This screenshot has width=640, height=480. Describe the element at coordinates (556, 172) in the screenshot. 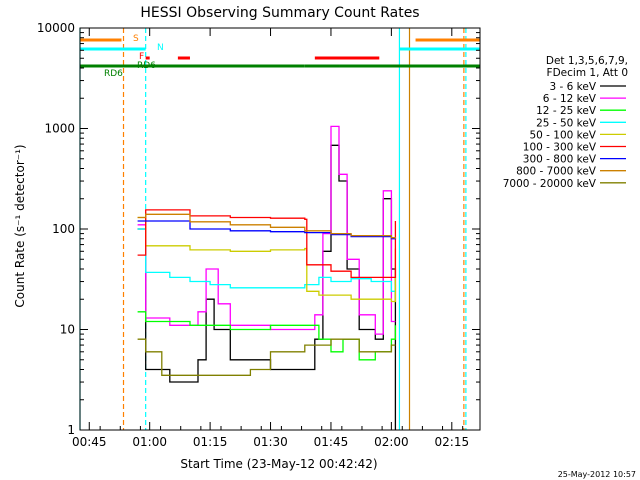

I see `legend-entry-label: 800 - 7000 keV` at that location.